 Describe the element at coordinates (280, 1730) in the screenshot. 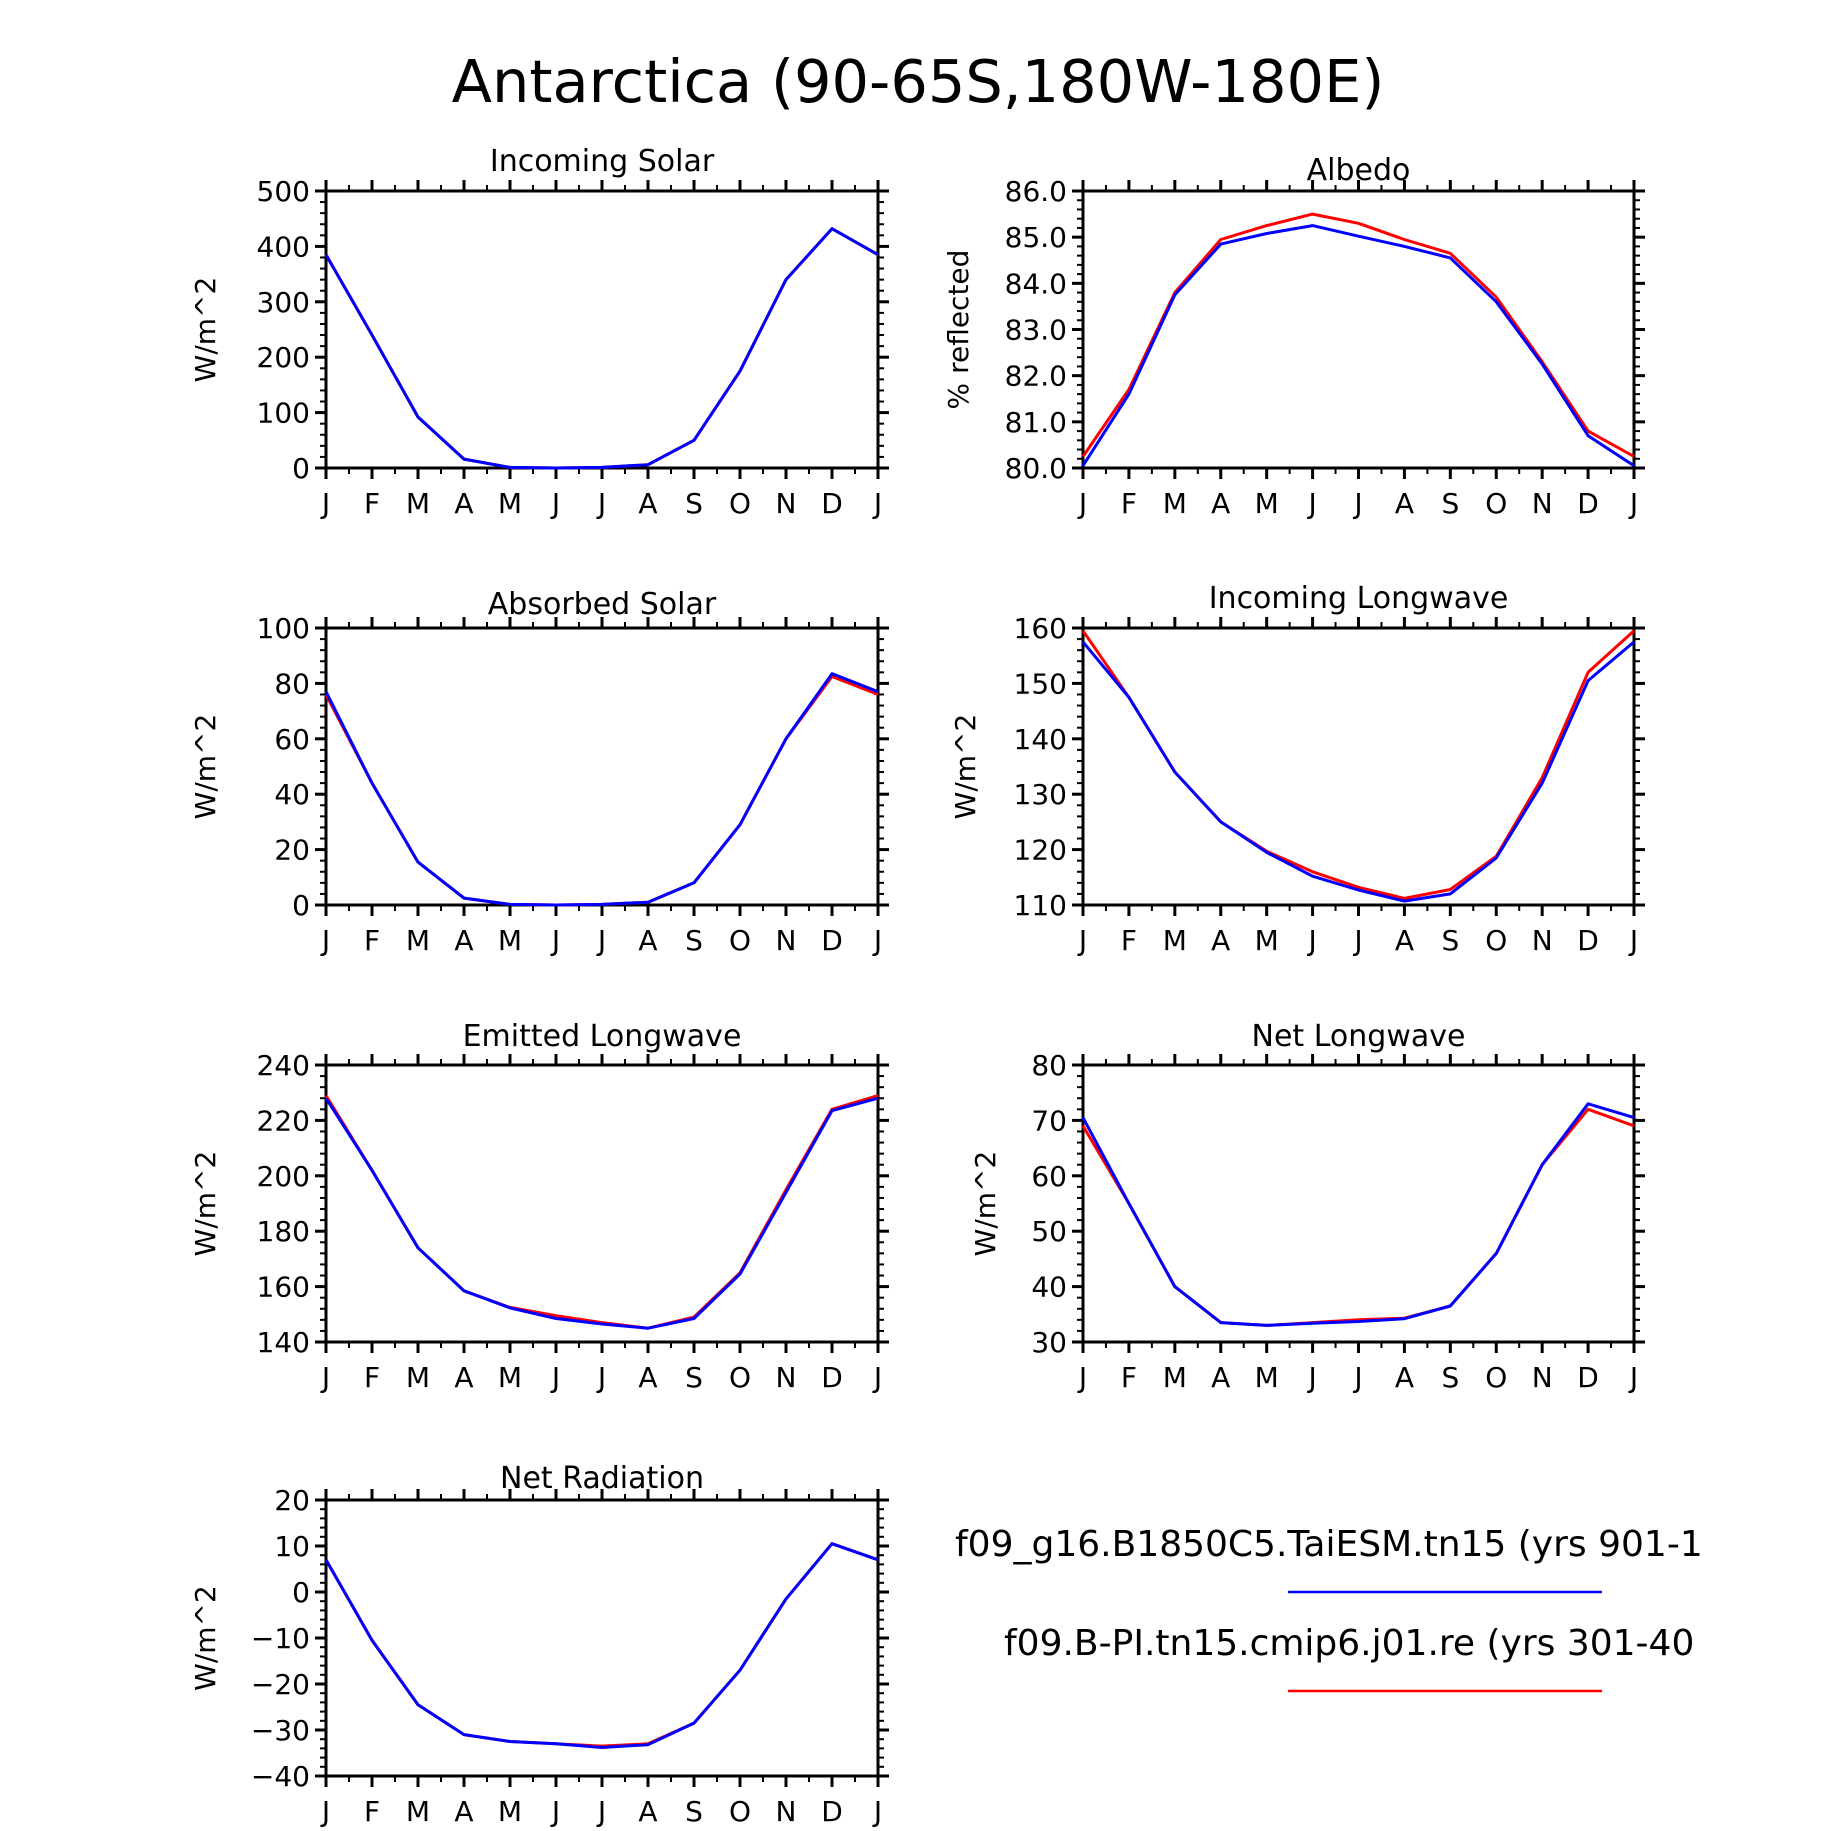

I see `y-tick-label: −30` at that location.